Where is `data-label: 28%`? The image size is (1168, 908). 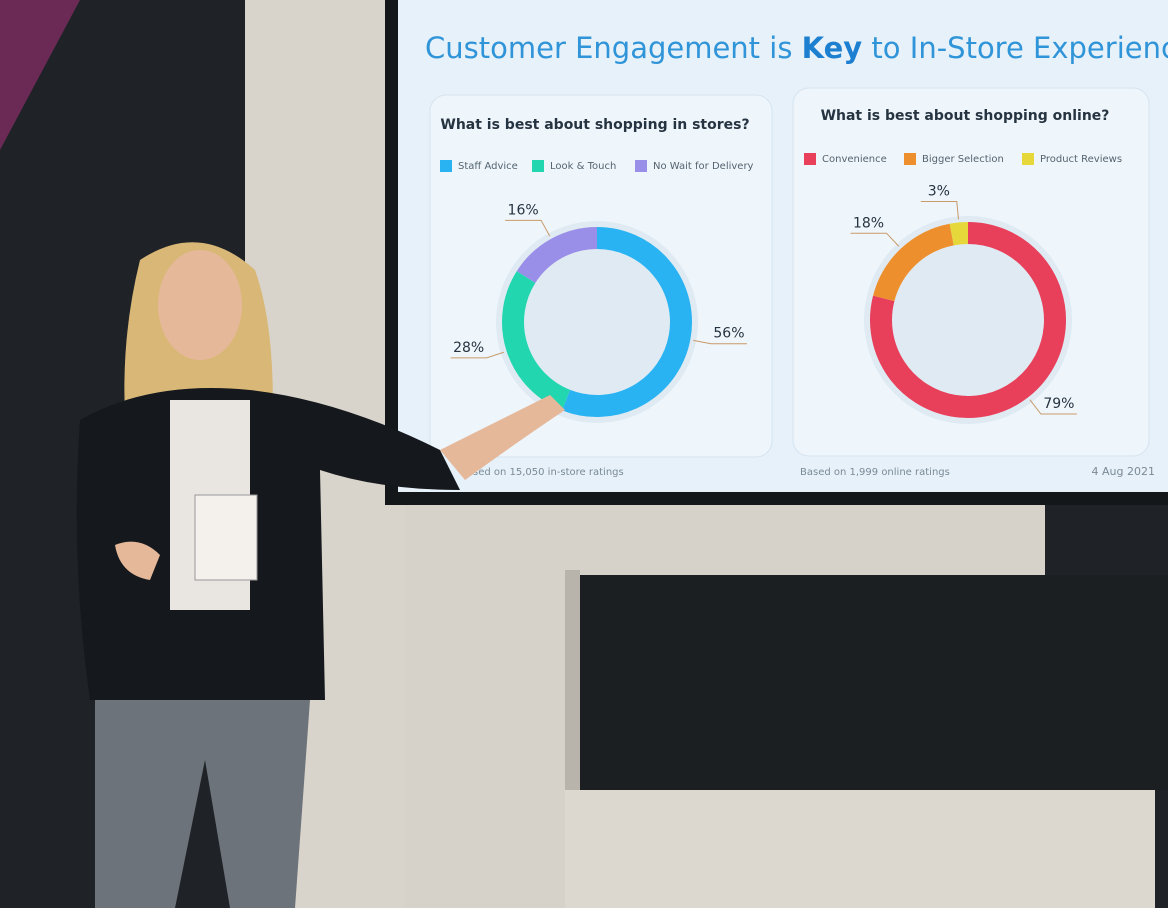 data-label: 28% is located at coordinates (468, 348).